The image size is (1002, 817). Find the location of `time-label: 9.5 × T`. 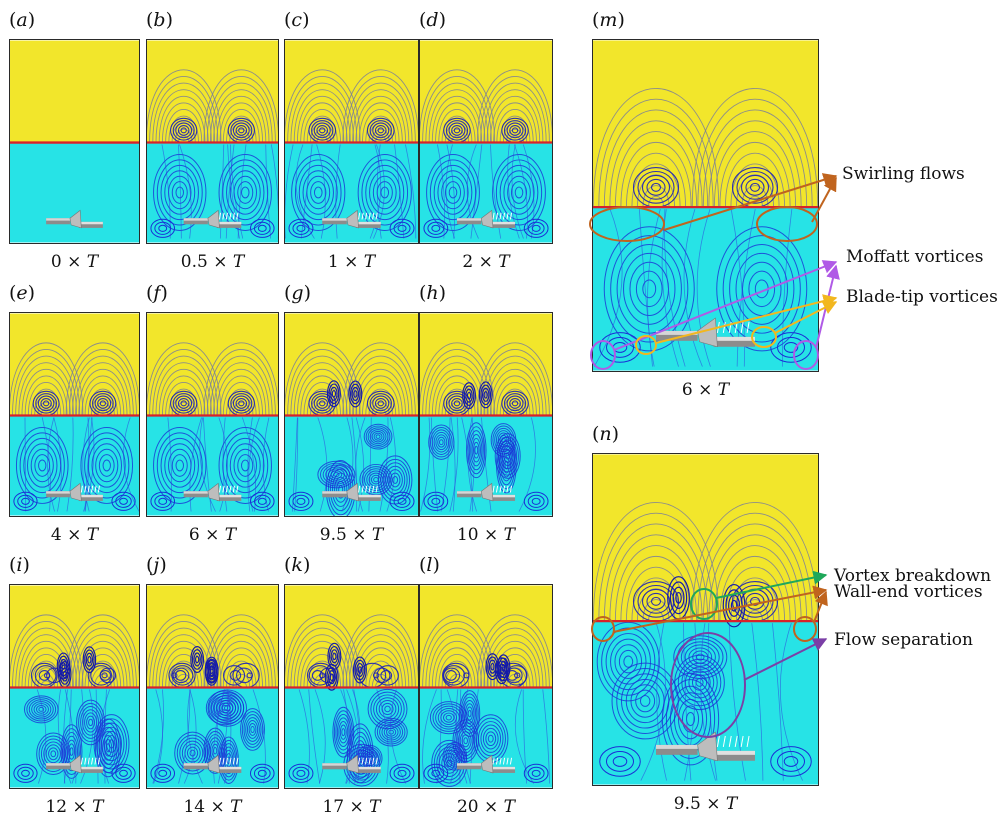

time-label: 9.5 × T is located at coordinates (351, 535).